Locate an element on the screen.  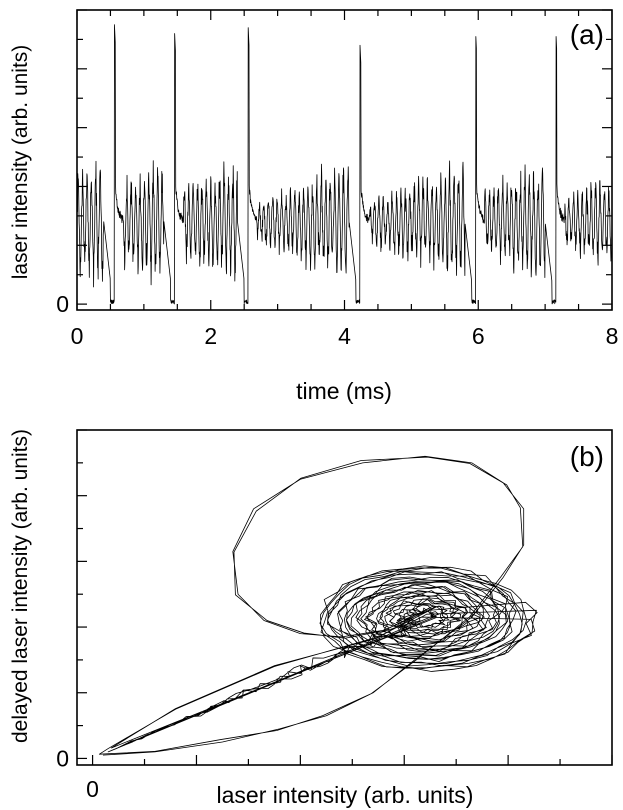
panel-a-label: (a) is located at coordinates (587, 34).